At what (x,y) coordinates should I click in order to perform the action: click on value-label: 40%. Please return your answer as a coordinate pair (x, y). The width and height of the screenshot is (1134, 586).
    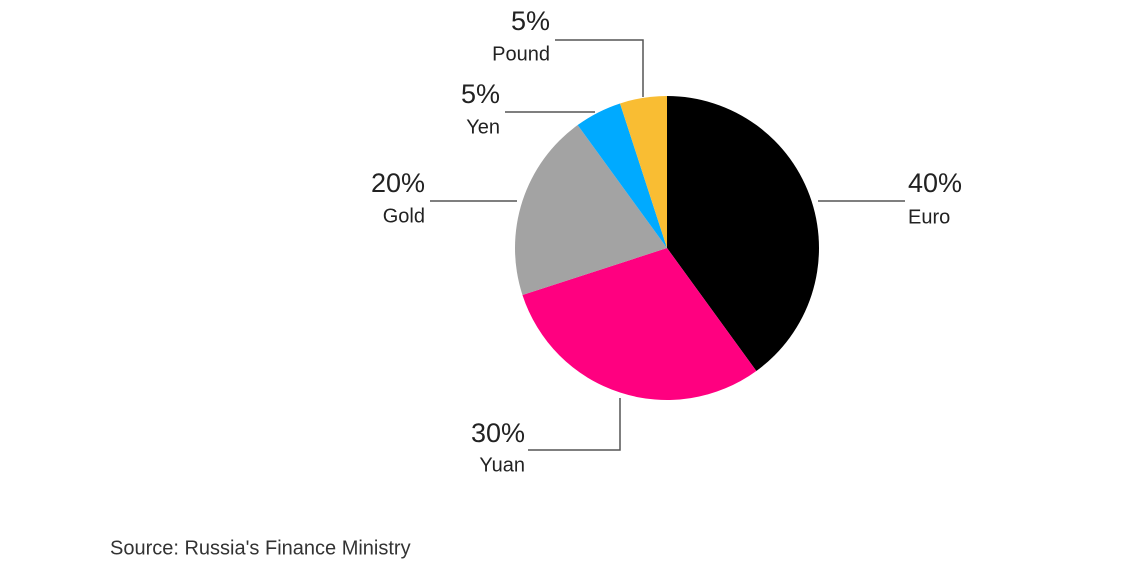
    Looking at the image, I should click on (935, 183).